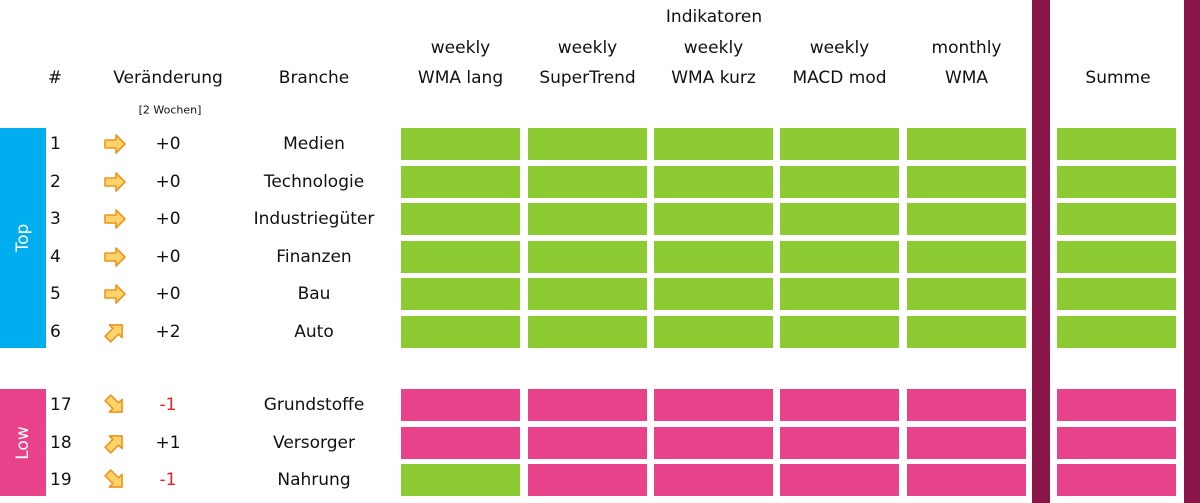 This screenshot has height=503, width=1200. Describe the element at coordinates (168, 332) in the screenshot. I see `change: +2` at that location.